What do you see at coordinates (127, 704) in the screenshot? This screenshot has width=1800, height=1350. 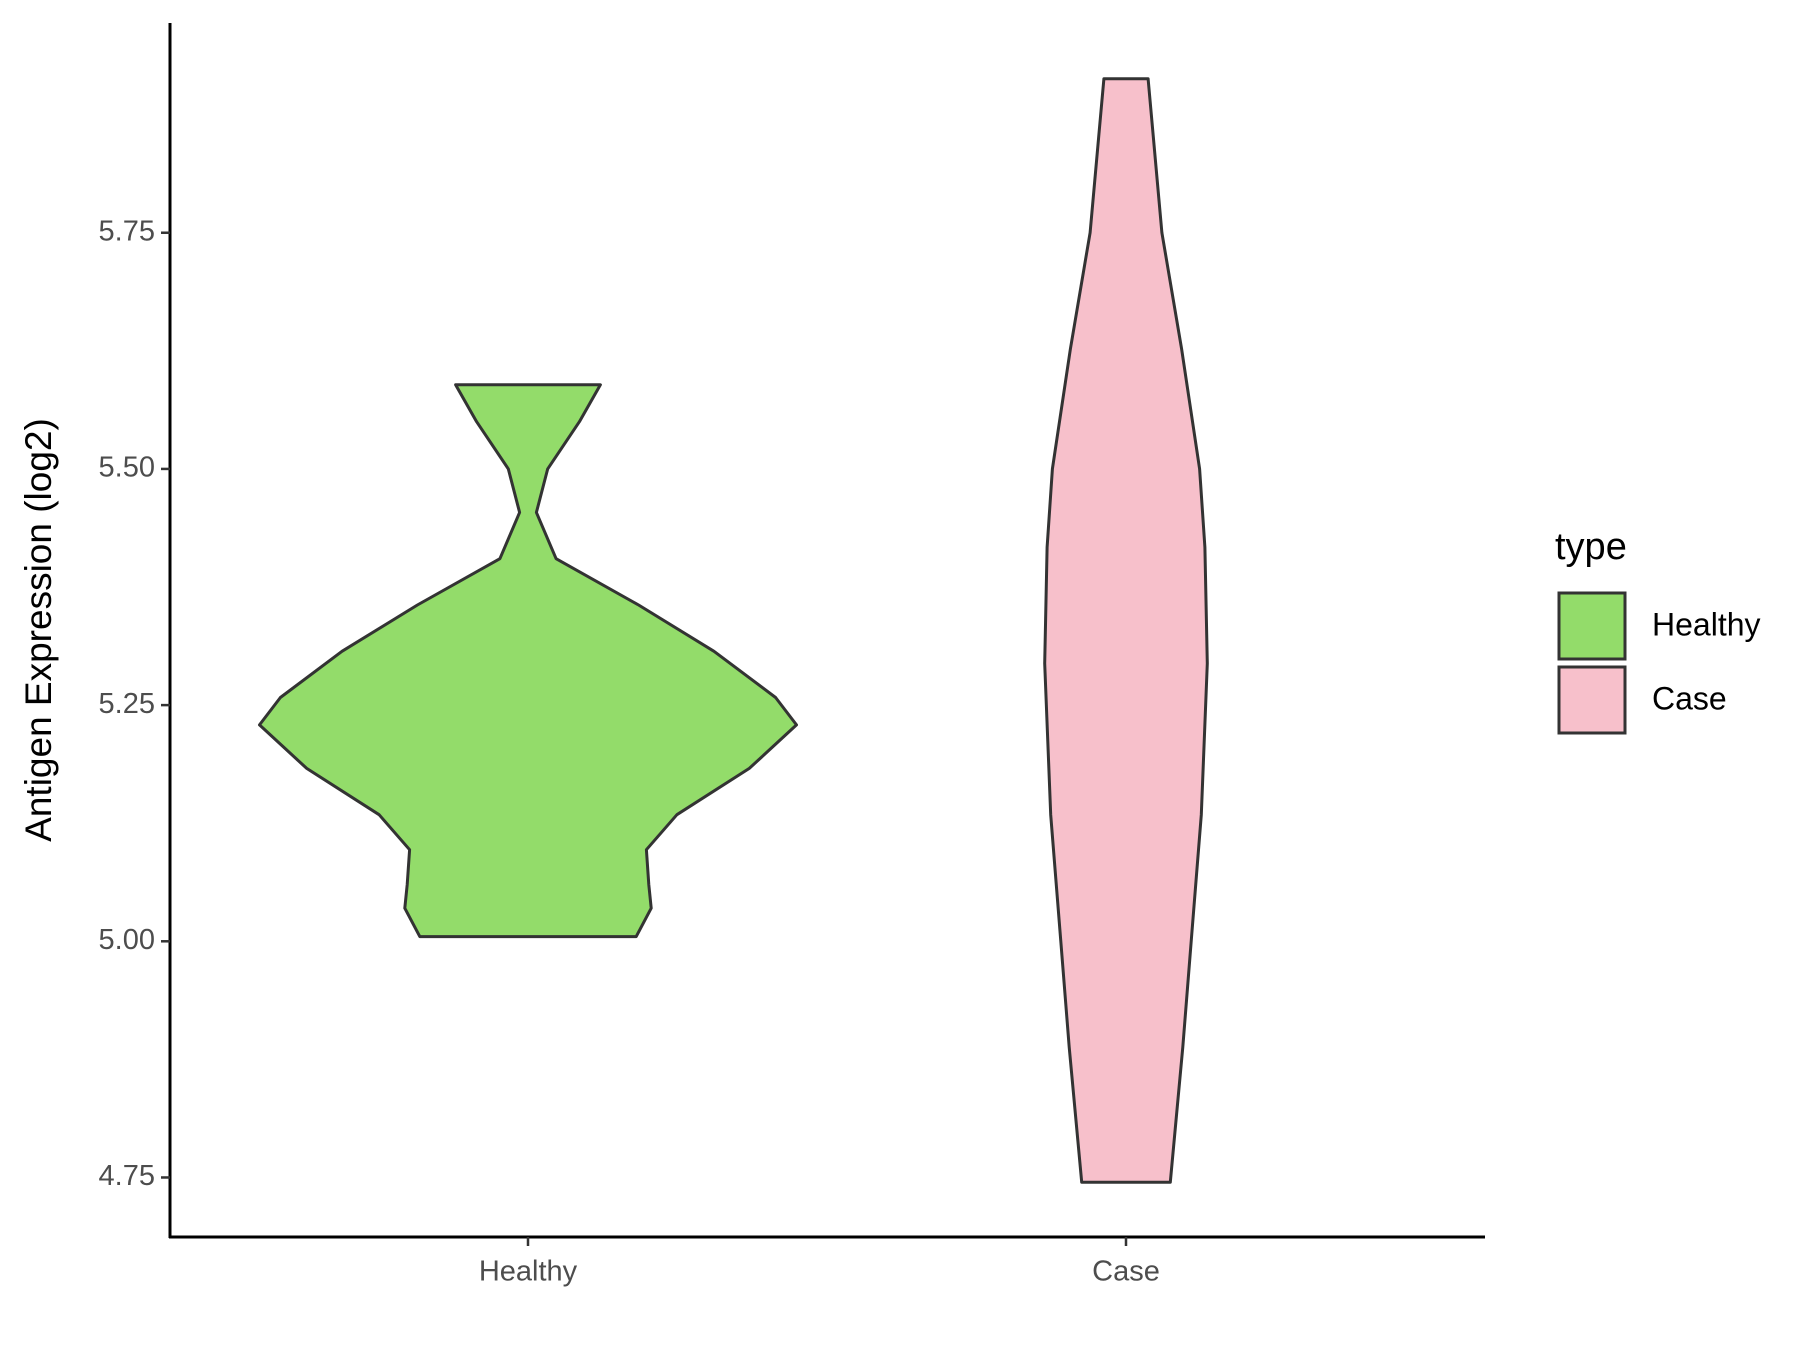 I see `y-tick-label: 5.25` at bounding box center [127, 704].